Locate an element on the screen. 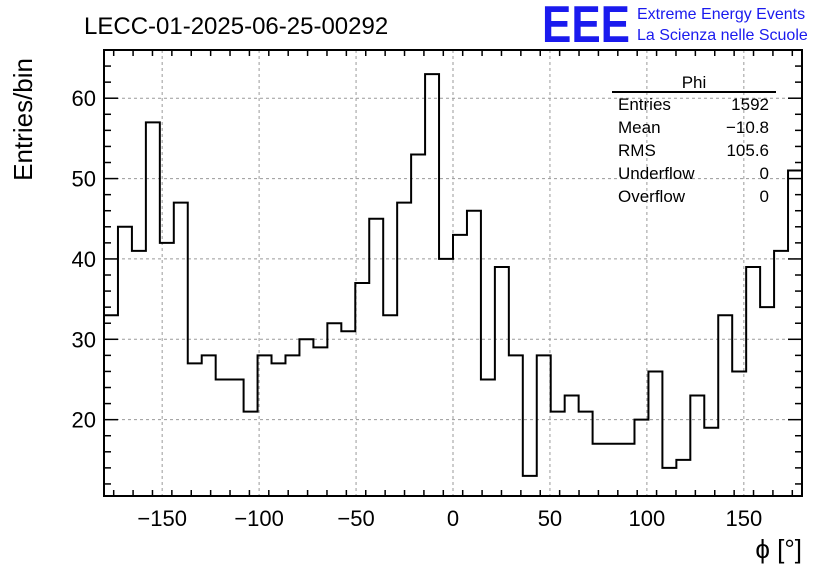 The width and height of the screenshot is (836, 572). stats-row-value: 1592 is located at coordinates (750, 104).